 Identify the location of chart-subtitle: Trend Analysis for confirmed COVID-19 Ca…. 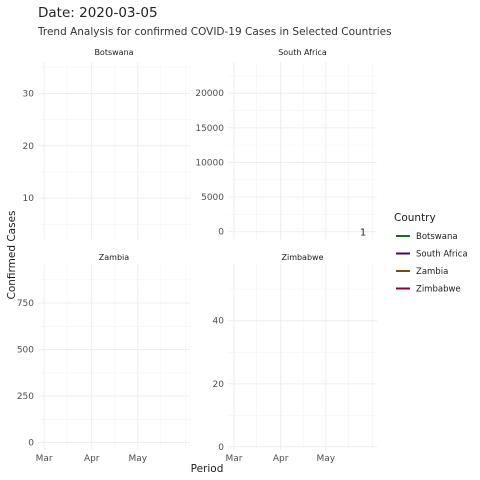
(214, 32).